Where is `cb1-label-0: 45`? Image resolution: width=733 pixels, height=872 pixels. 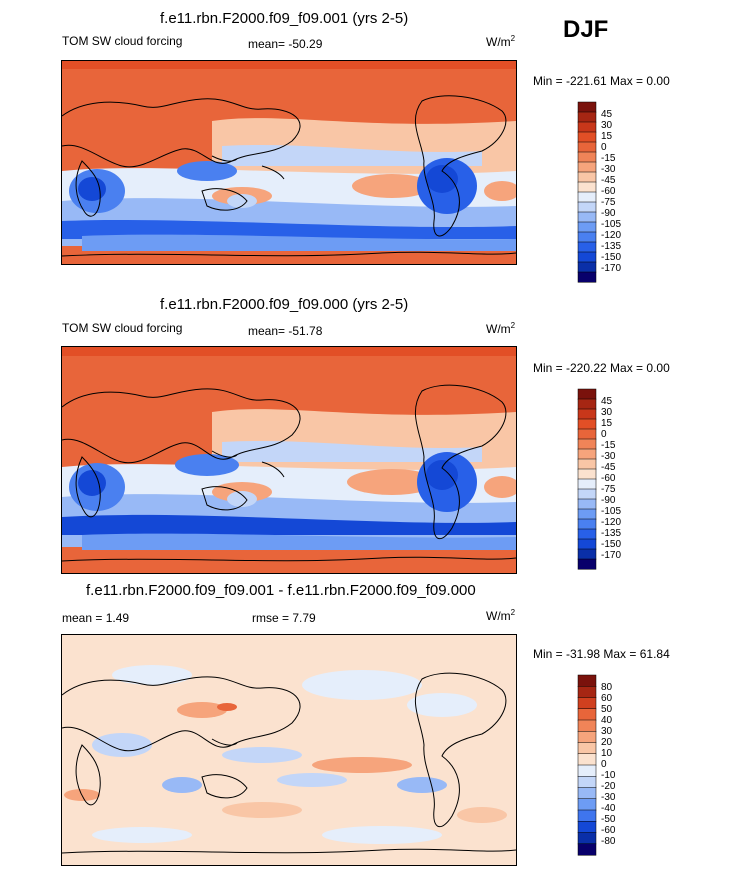 cb1-label-0: 45 is located at coordinates (607, 114).